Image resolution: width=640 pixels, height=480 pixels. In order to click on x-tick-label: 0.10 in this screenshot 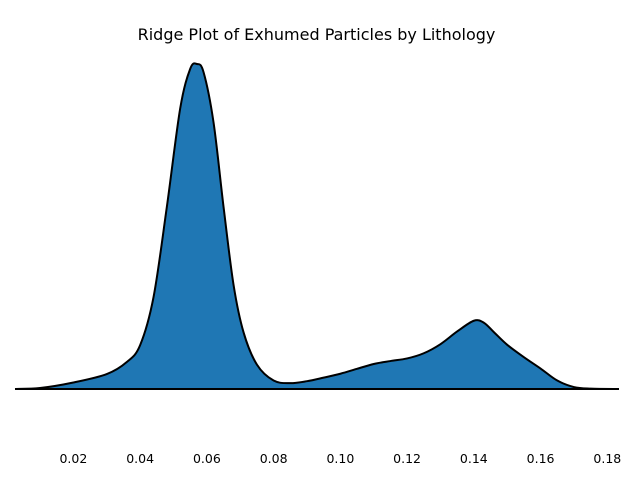, I will do `click(340, 458)`.